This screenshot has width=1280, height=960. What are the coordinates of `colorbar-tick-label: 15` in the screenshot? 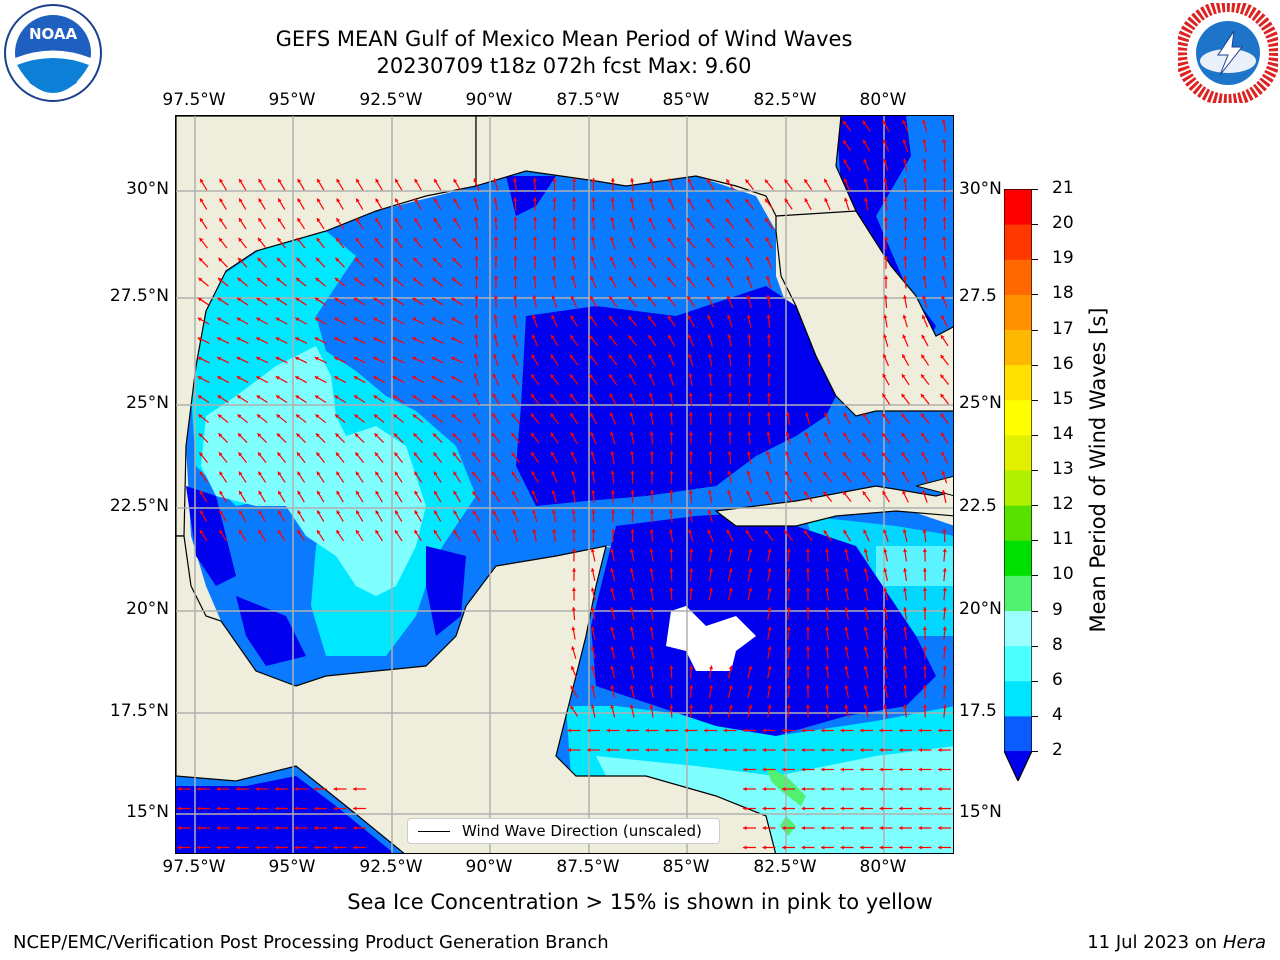 It's located at (1063, 398).